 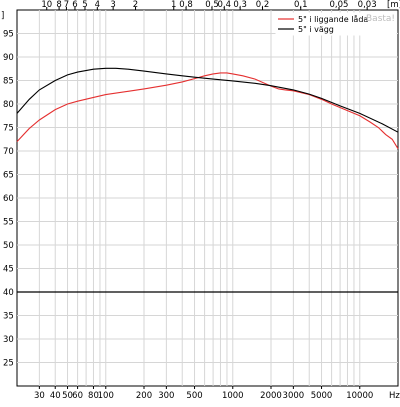 What do you see at coordinates (294, 396) in the screenshot?
I see `x-tick-label: 3000` at bounding box center [294, 396].